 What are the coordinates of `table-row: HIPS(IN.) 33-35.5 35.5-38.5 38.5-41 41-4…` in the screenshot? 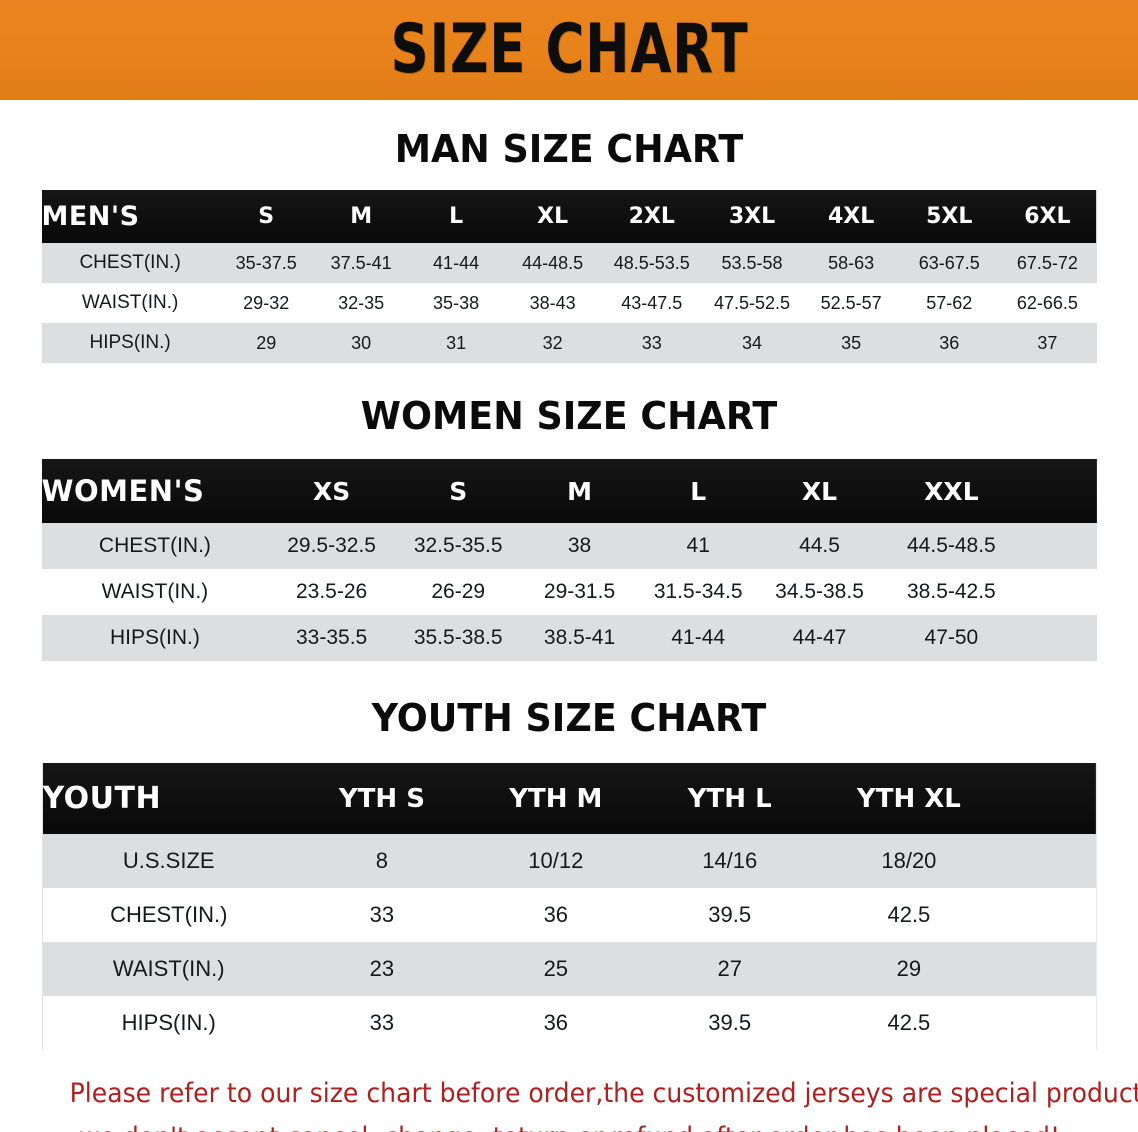 It's located at (569, 638).